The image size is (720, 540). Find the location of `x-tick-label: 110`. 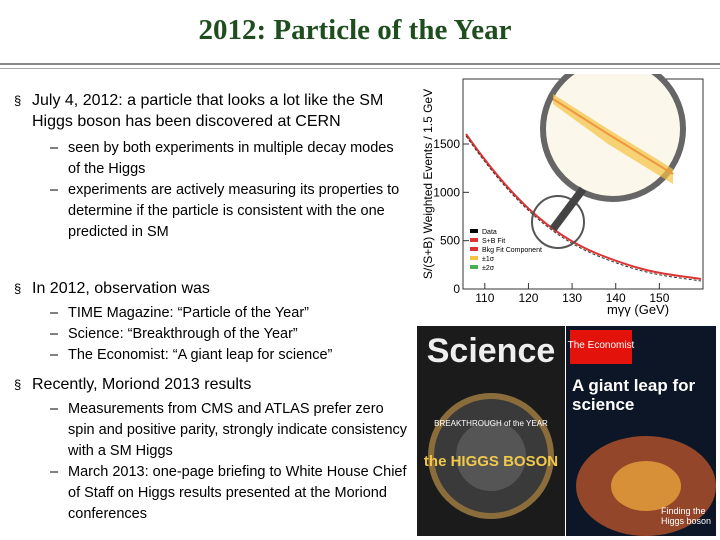

x-tick-label: 110 is located at coordinates (484, 298).